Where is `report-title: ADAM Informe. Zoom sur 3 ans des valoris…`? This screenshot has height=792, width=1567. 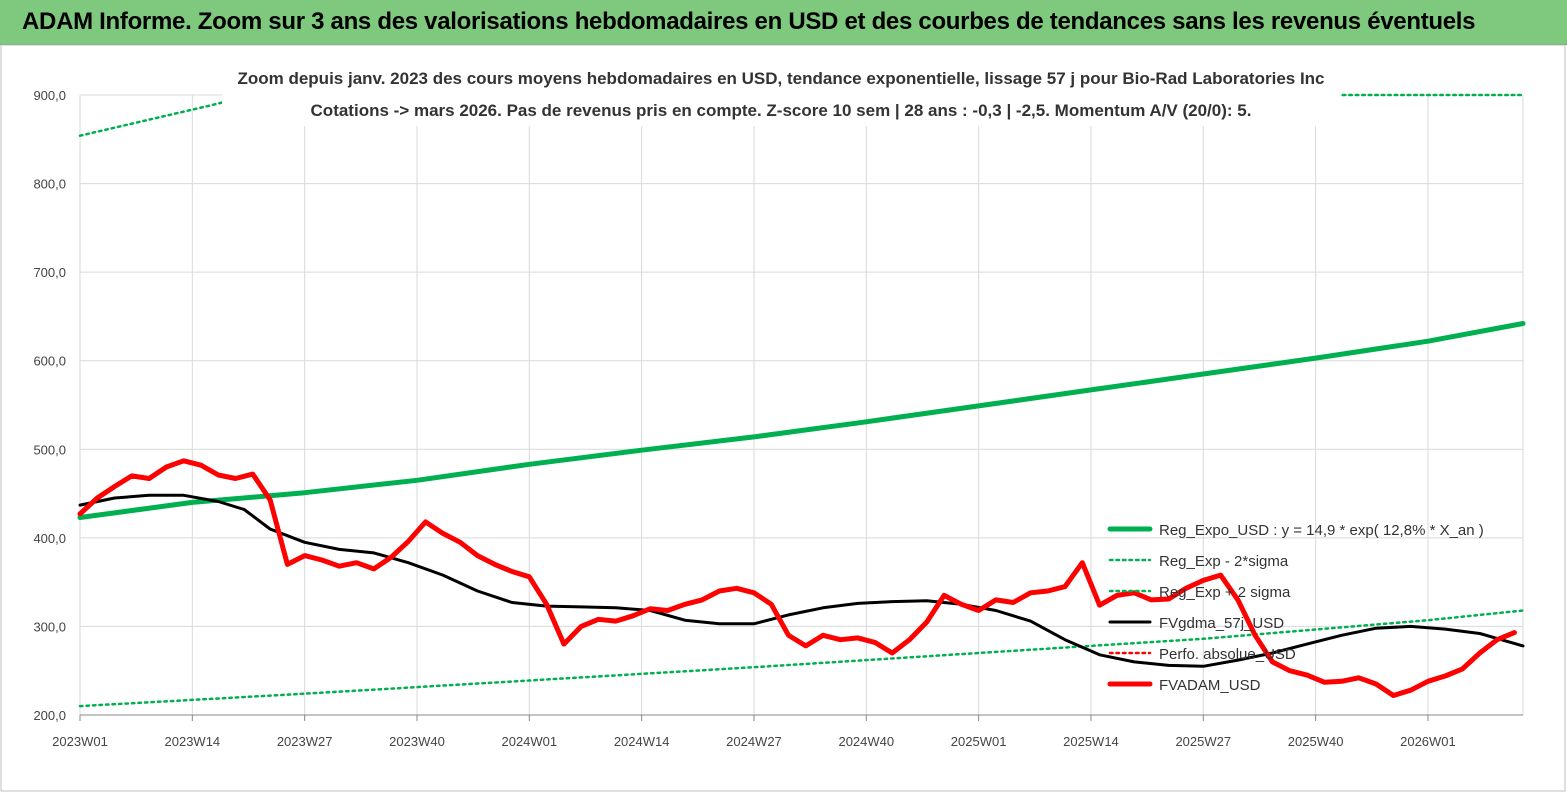 report-title: ADAM Informe. Zoom sur 3 ans des valoris… is located at coordinates (749, 21).